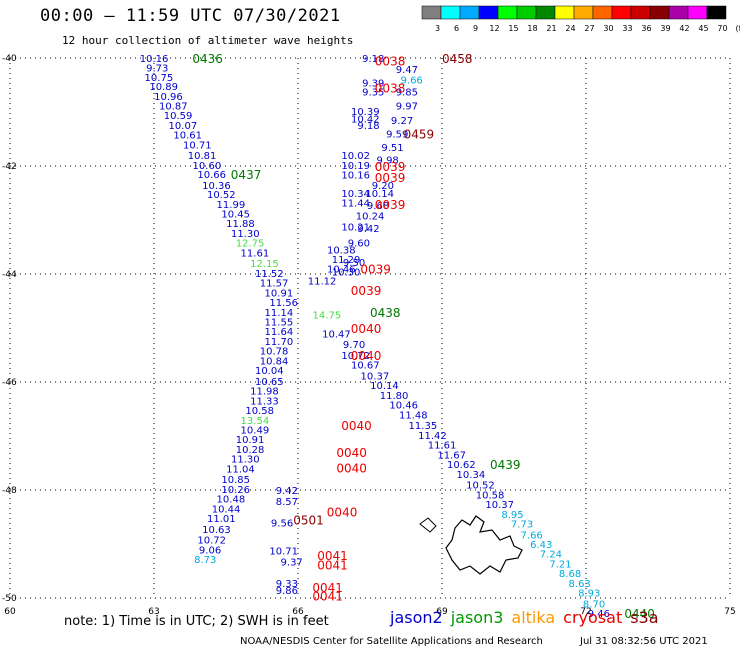 The height and width of the screenshot is (650, 740). Describe the element at coordinates (207, 59) in the screenshot. I see `pass-time-label: 0436` at that location.